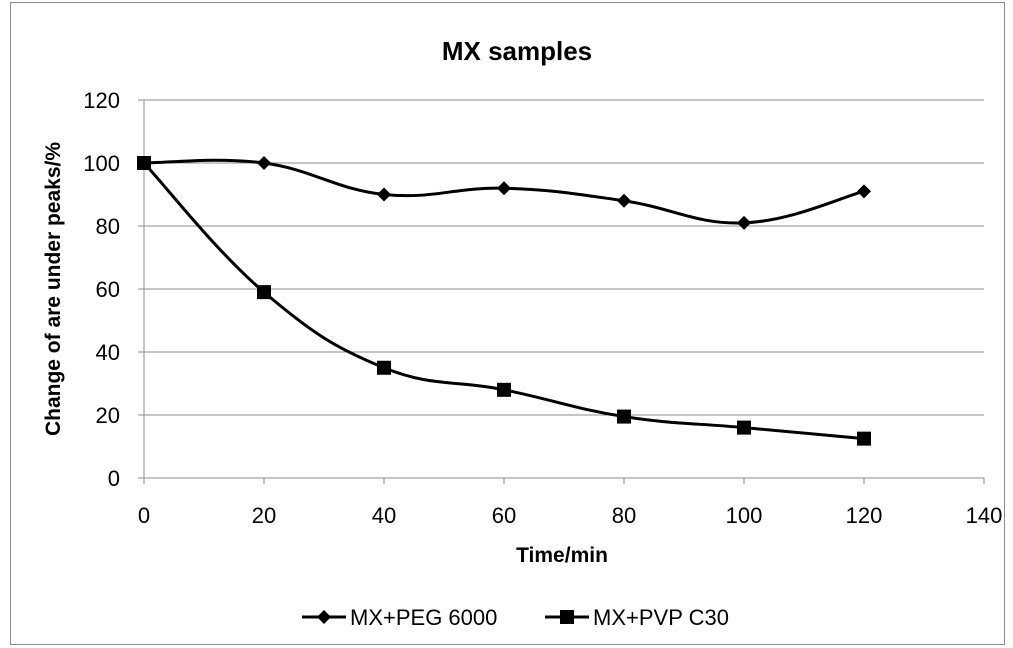 This screenshot has height=648, width=1013. I want to click on y-tick-label: 120, so click(101, 100).